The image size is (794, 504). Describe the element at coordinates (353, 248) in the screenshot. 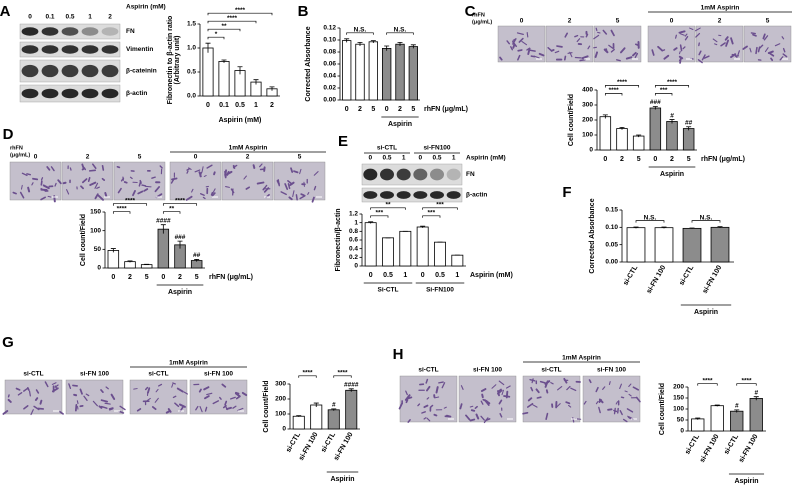

I see `y-tick-label: 0.4` at that location.